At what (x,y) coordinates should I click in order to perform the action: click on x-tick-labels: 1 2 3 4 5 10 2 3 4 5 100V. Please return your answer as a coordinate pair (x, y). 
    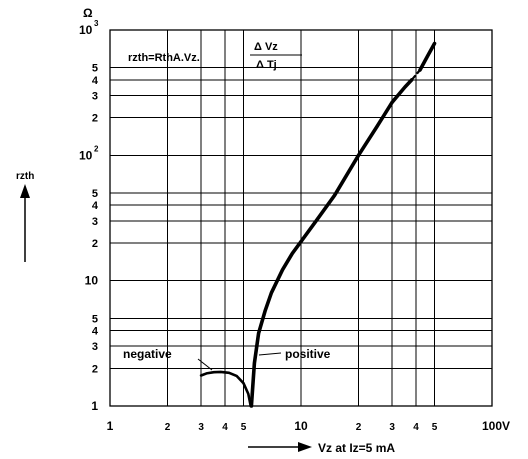
    Looking at the image, I should click on (308, 426).